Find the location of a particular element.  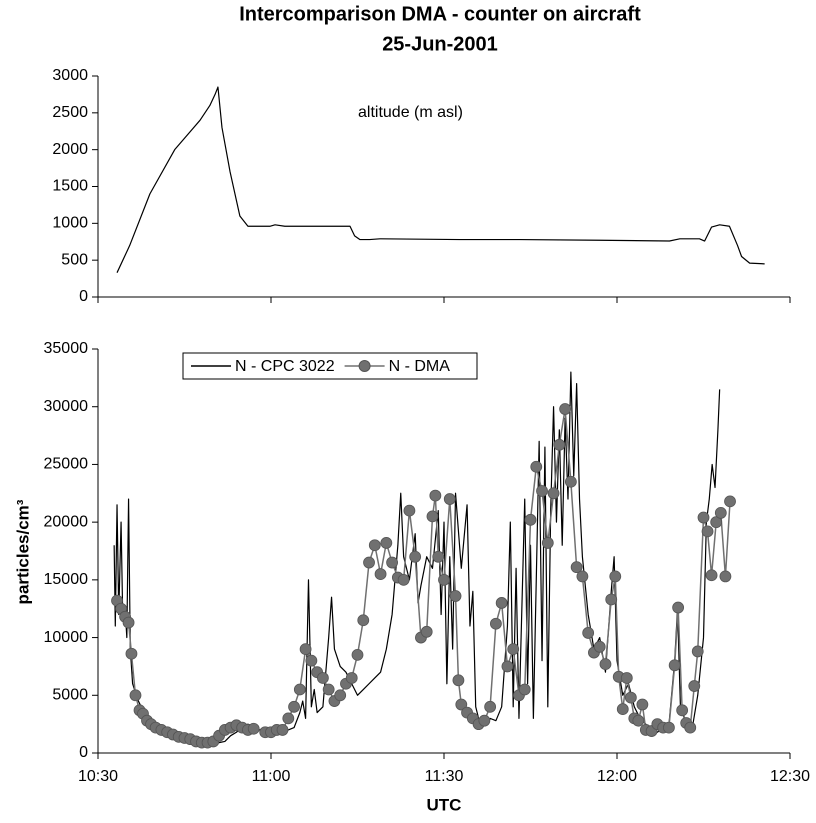

legend-label: N - CPC 3022 is located at coordinates (285, 366).